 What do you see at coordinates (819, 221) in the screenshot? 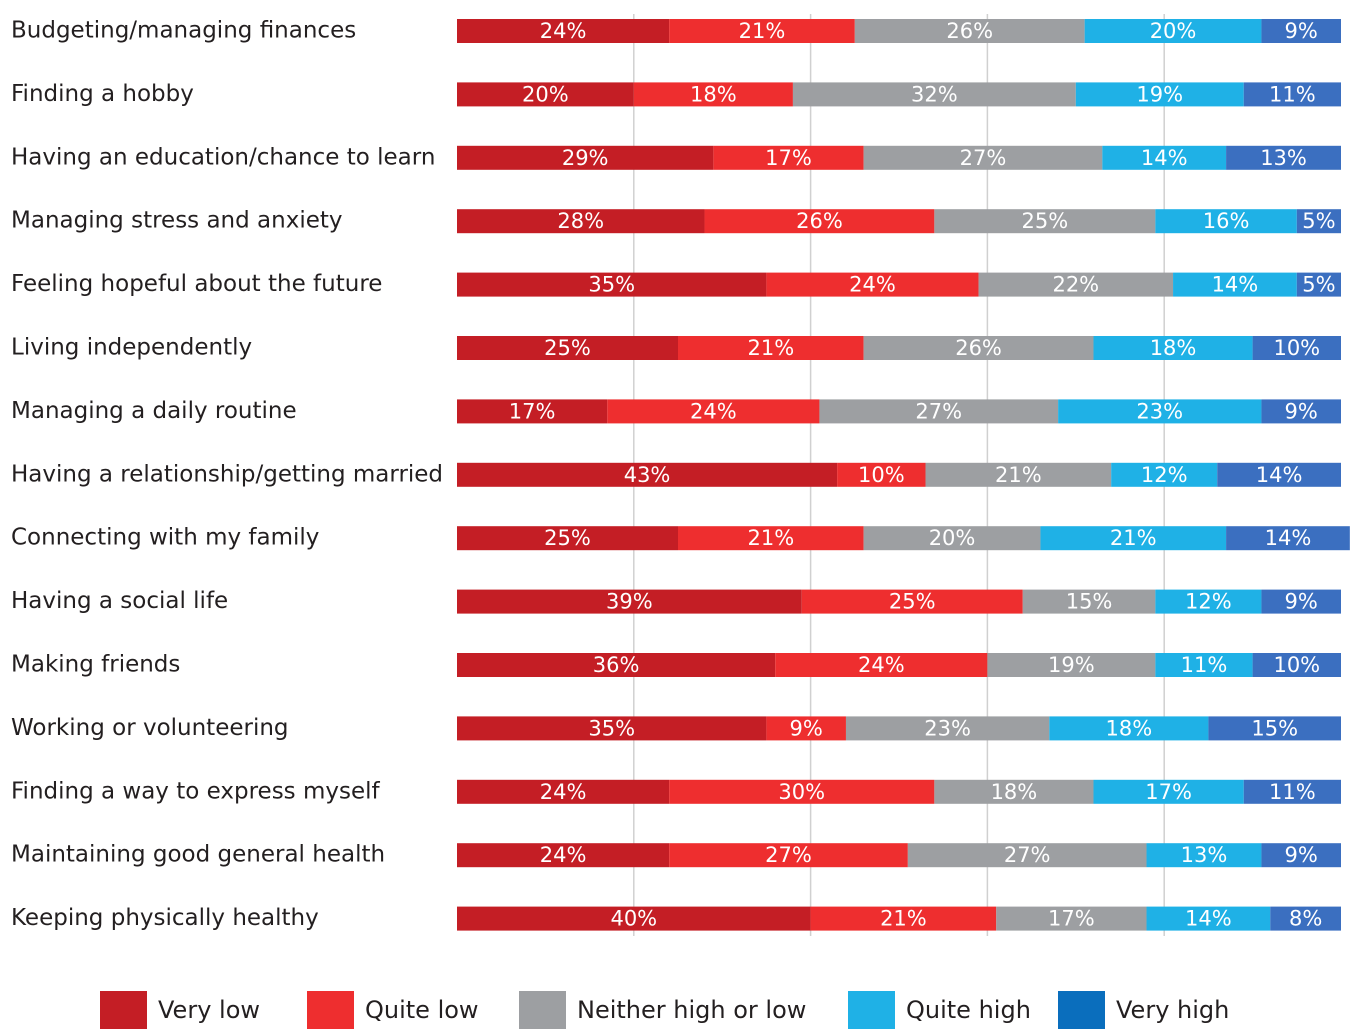
I see `data-label: 26%` at bounding box center [819, 221].